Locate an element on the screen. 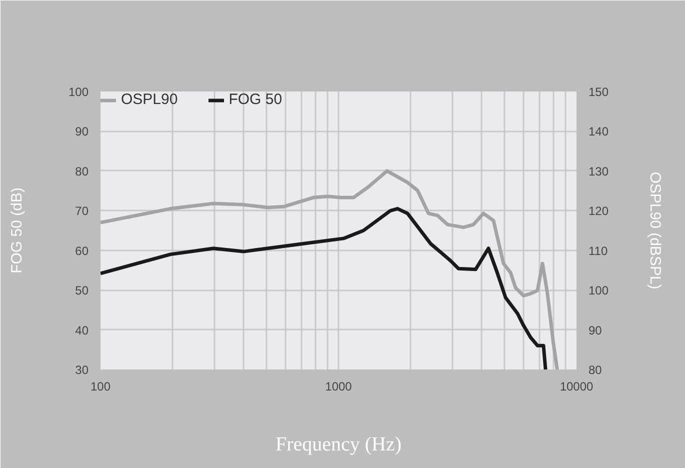  y2-tick-label: 140 is located at coordinates (598, 131).